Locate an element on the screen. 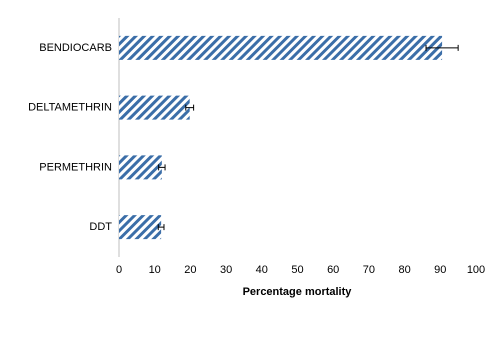  x-tick-label: 100 is located at coordinates (476, 270).